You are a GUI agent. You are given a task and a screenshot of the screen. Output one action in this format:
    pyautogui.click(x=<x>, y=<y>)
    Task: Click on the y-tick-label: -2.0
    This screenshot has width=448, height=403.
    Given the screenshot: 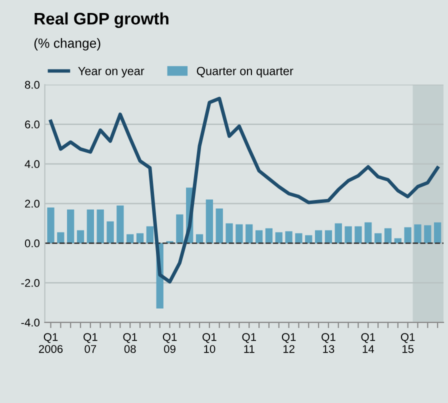 What is the action you would take?
    pyautogui.click(x=30, y=283)
    